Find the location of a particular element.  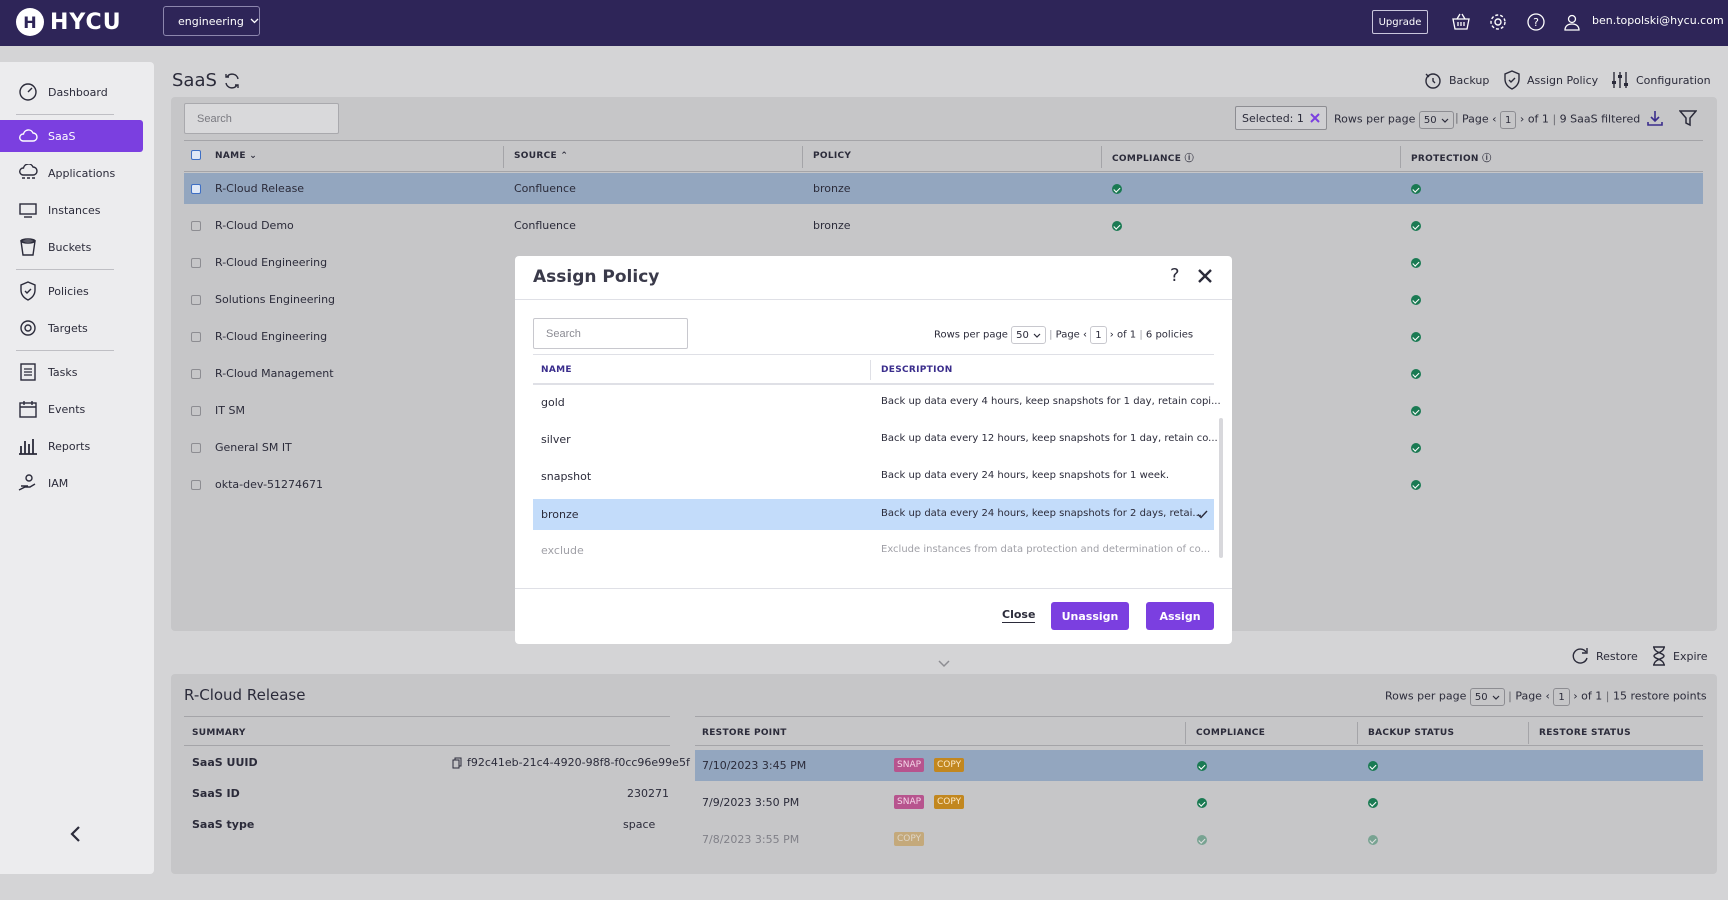

upgrade-button: Upgrade is located at coordinates (1400, 22).